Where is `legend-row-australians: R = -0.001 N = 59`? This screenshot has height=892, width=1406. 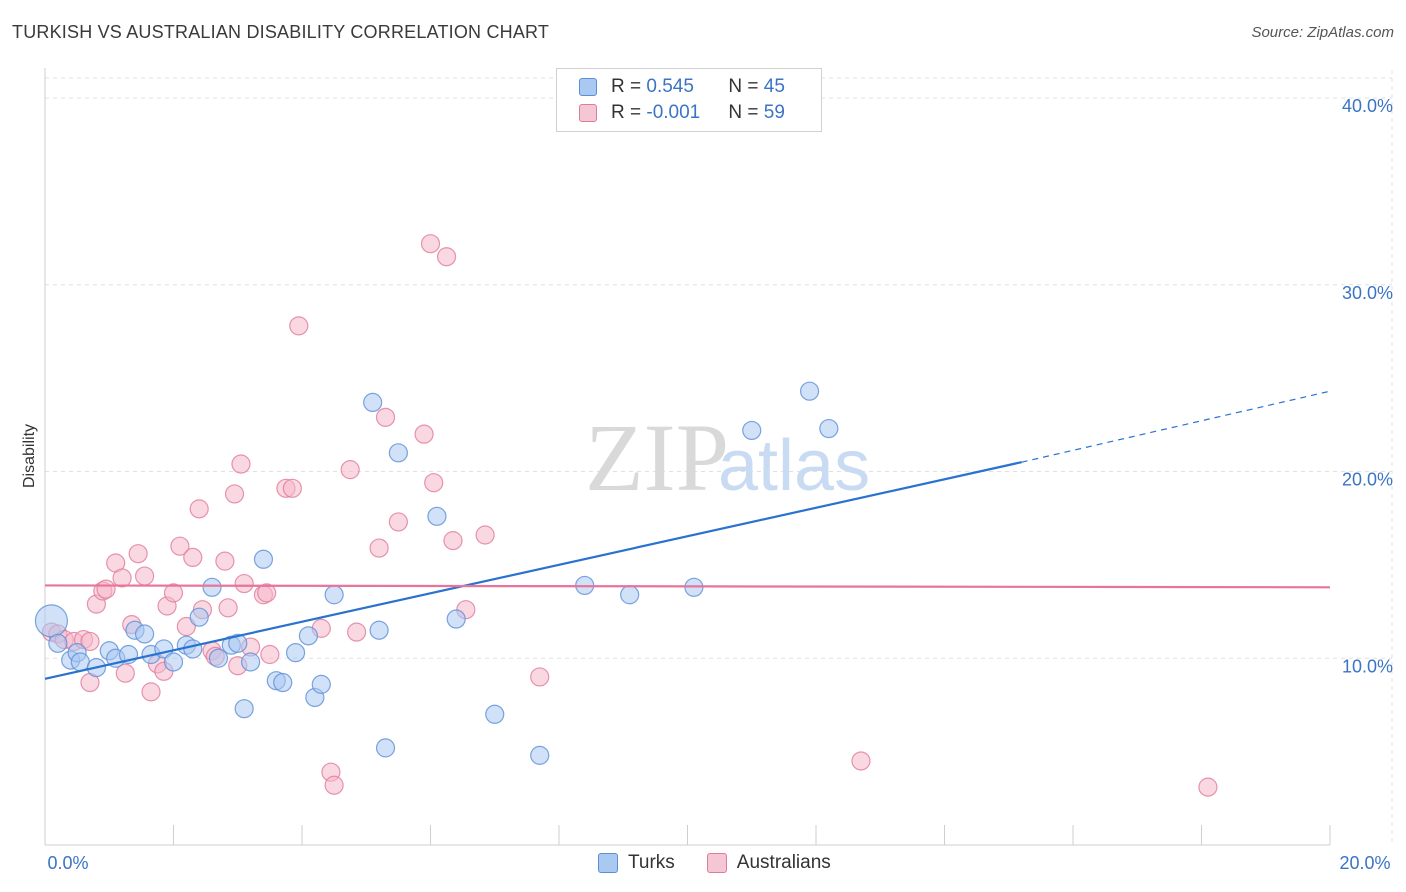 legend-row-australians: R = -0.001 N = 59 is located at coordinates (682, 113).